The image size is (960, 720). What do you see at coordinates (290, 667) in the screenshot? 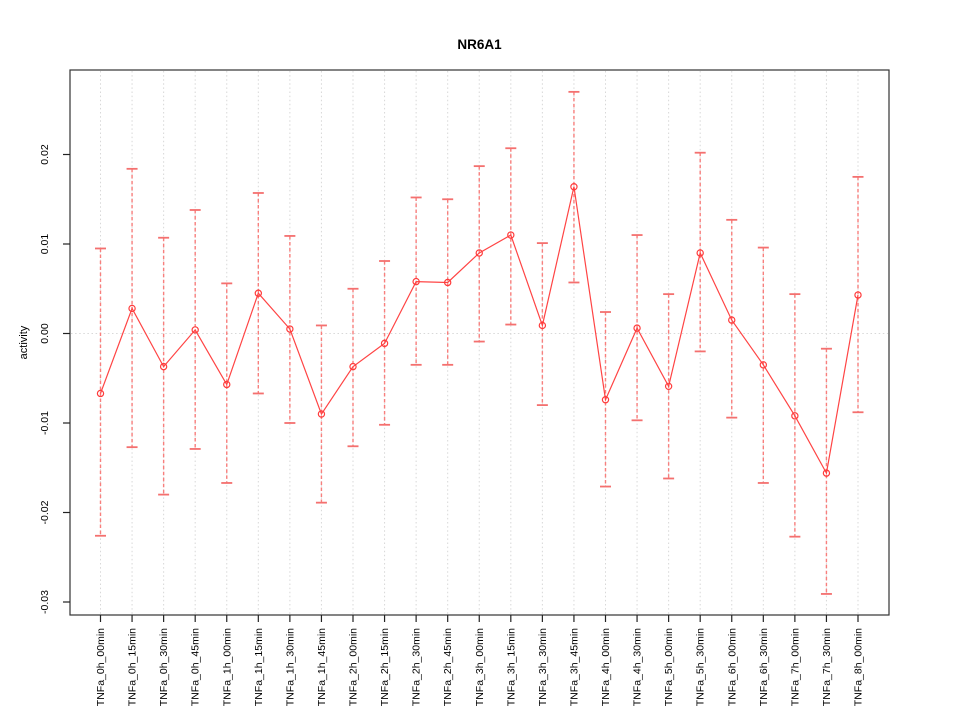
I see `x-tick-label: TNFa_1h_30min` at bounding box center [290, 667].